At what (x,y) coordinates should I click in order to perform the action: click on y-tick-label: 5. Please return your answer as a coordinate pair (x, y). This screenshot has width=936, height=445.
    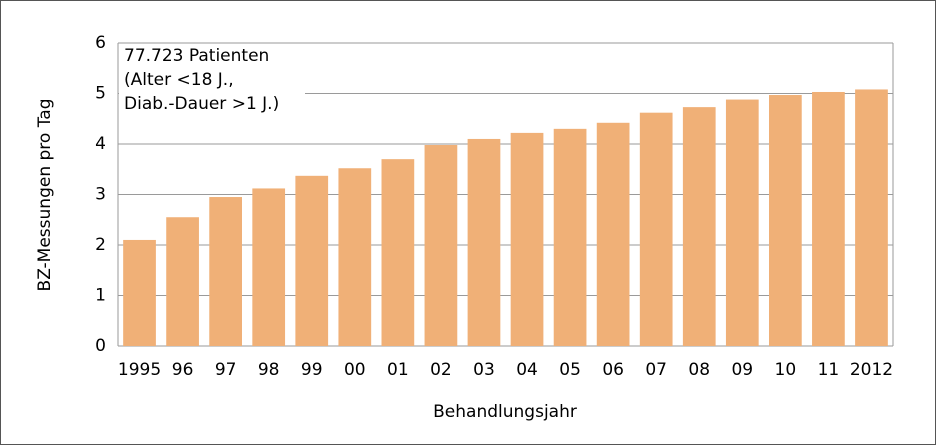
    Looking at the image, I should click on (100, 94).